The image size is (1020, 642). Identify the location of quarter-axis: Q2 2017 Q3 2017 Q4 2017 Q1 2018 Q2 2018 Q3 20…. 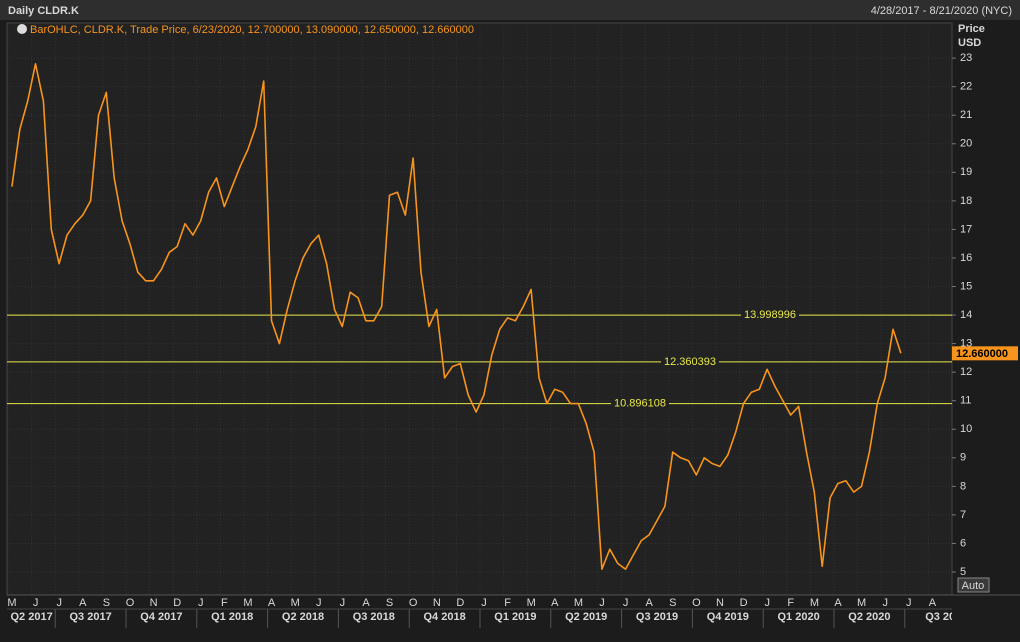
(482, 618).